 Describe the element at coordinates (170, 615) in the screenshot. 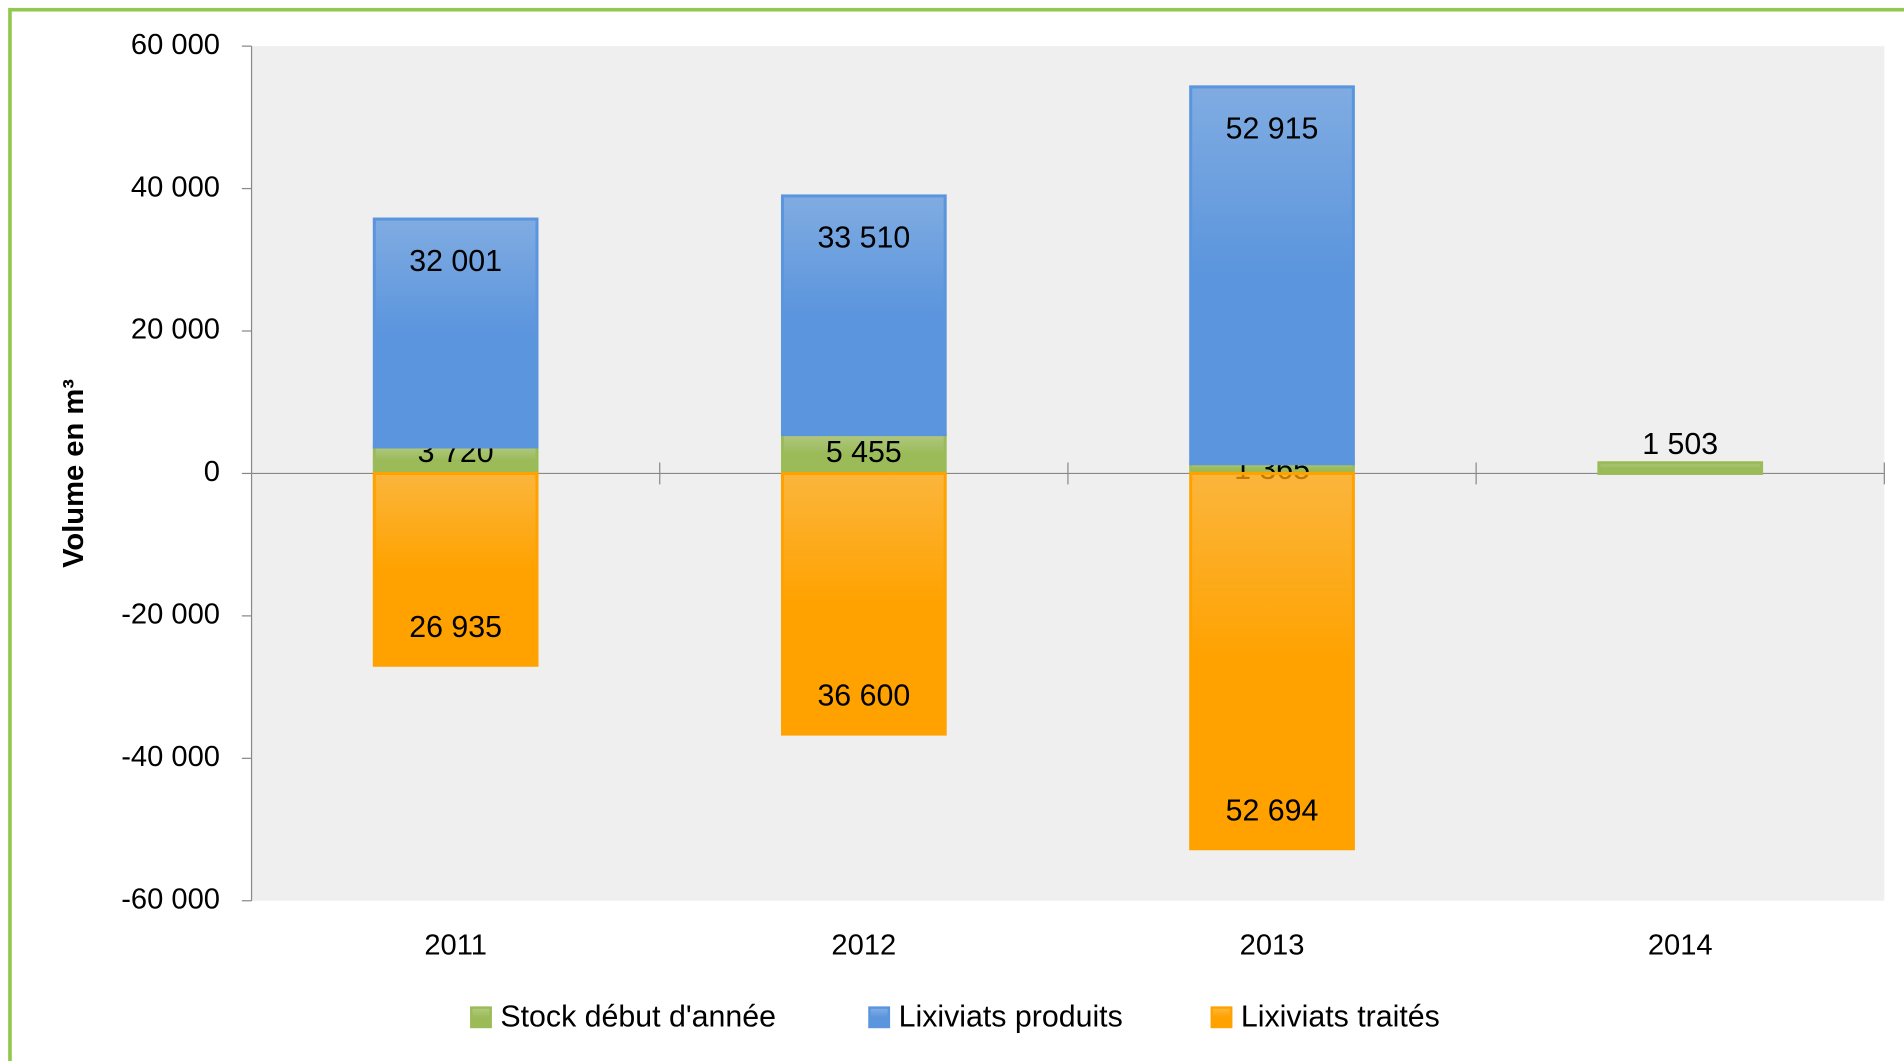

I see `y-tick-label: -20 000` at that location.